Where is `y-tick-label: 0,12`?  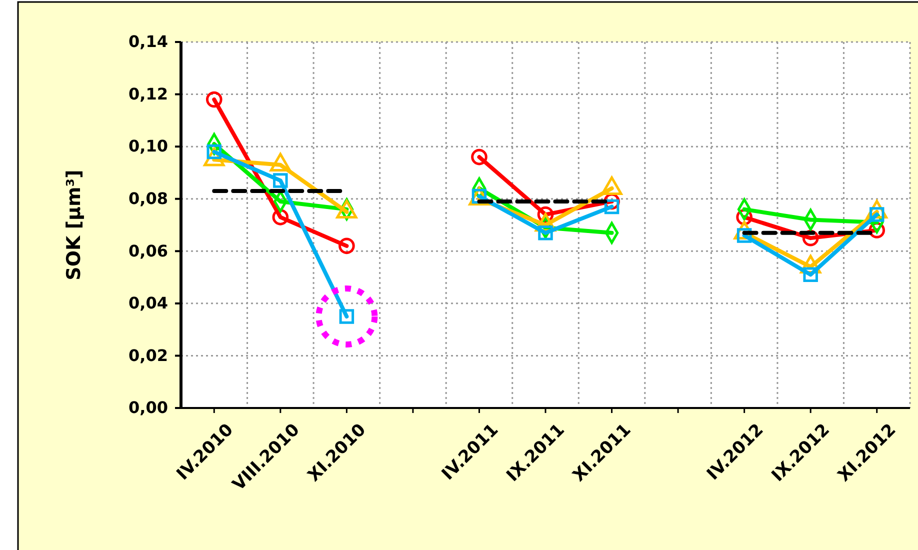
y-tick-label: 0,12 is located at coordinates (148, 94).